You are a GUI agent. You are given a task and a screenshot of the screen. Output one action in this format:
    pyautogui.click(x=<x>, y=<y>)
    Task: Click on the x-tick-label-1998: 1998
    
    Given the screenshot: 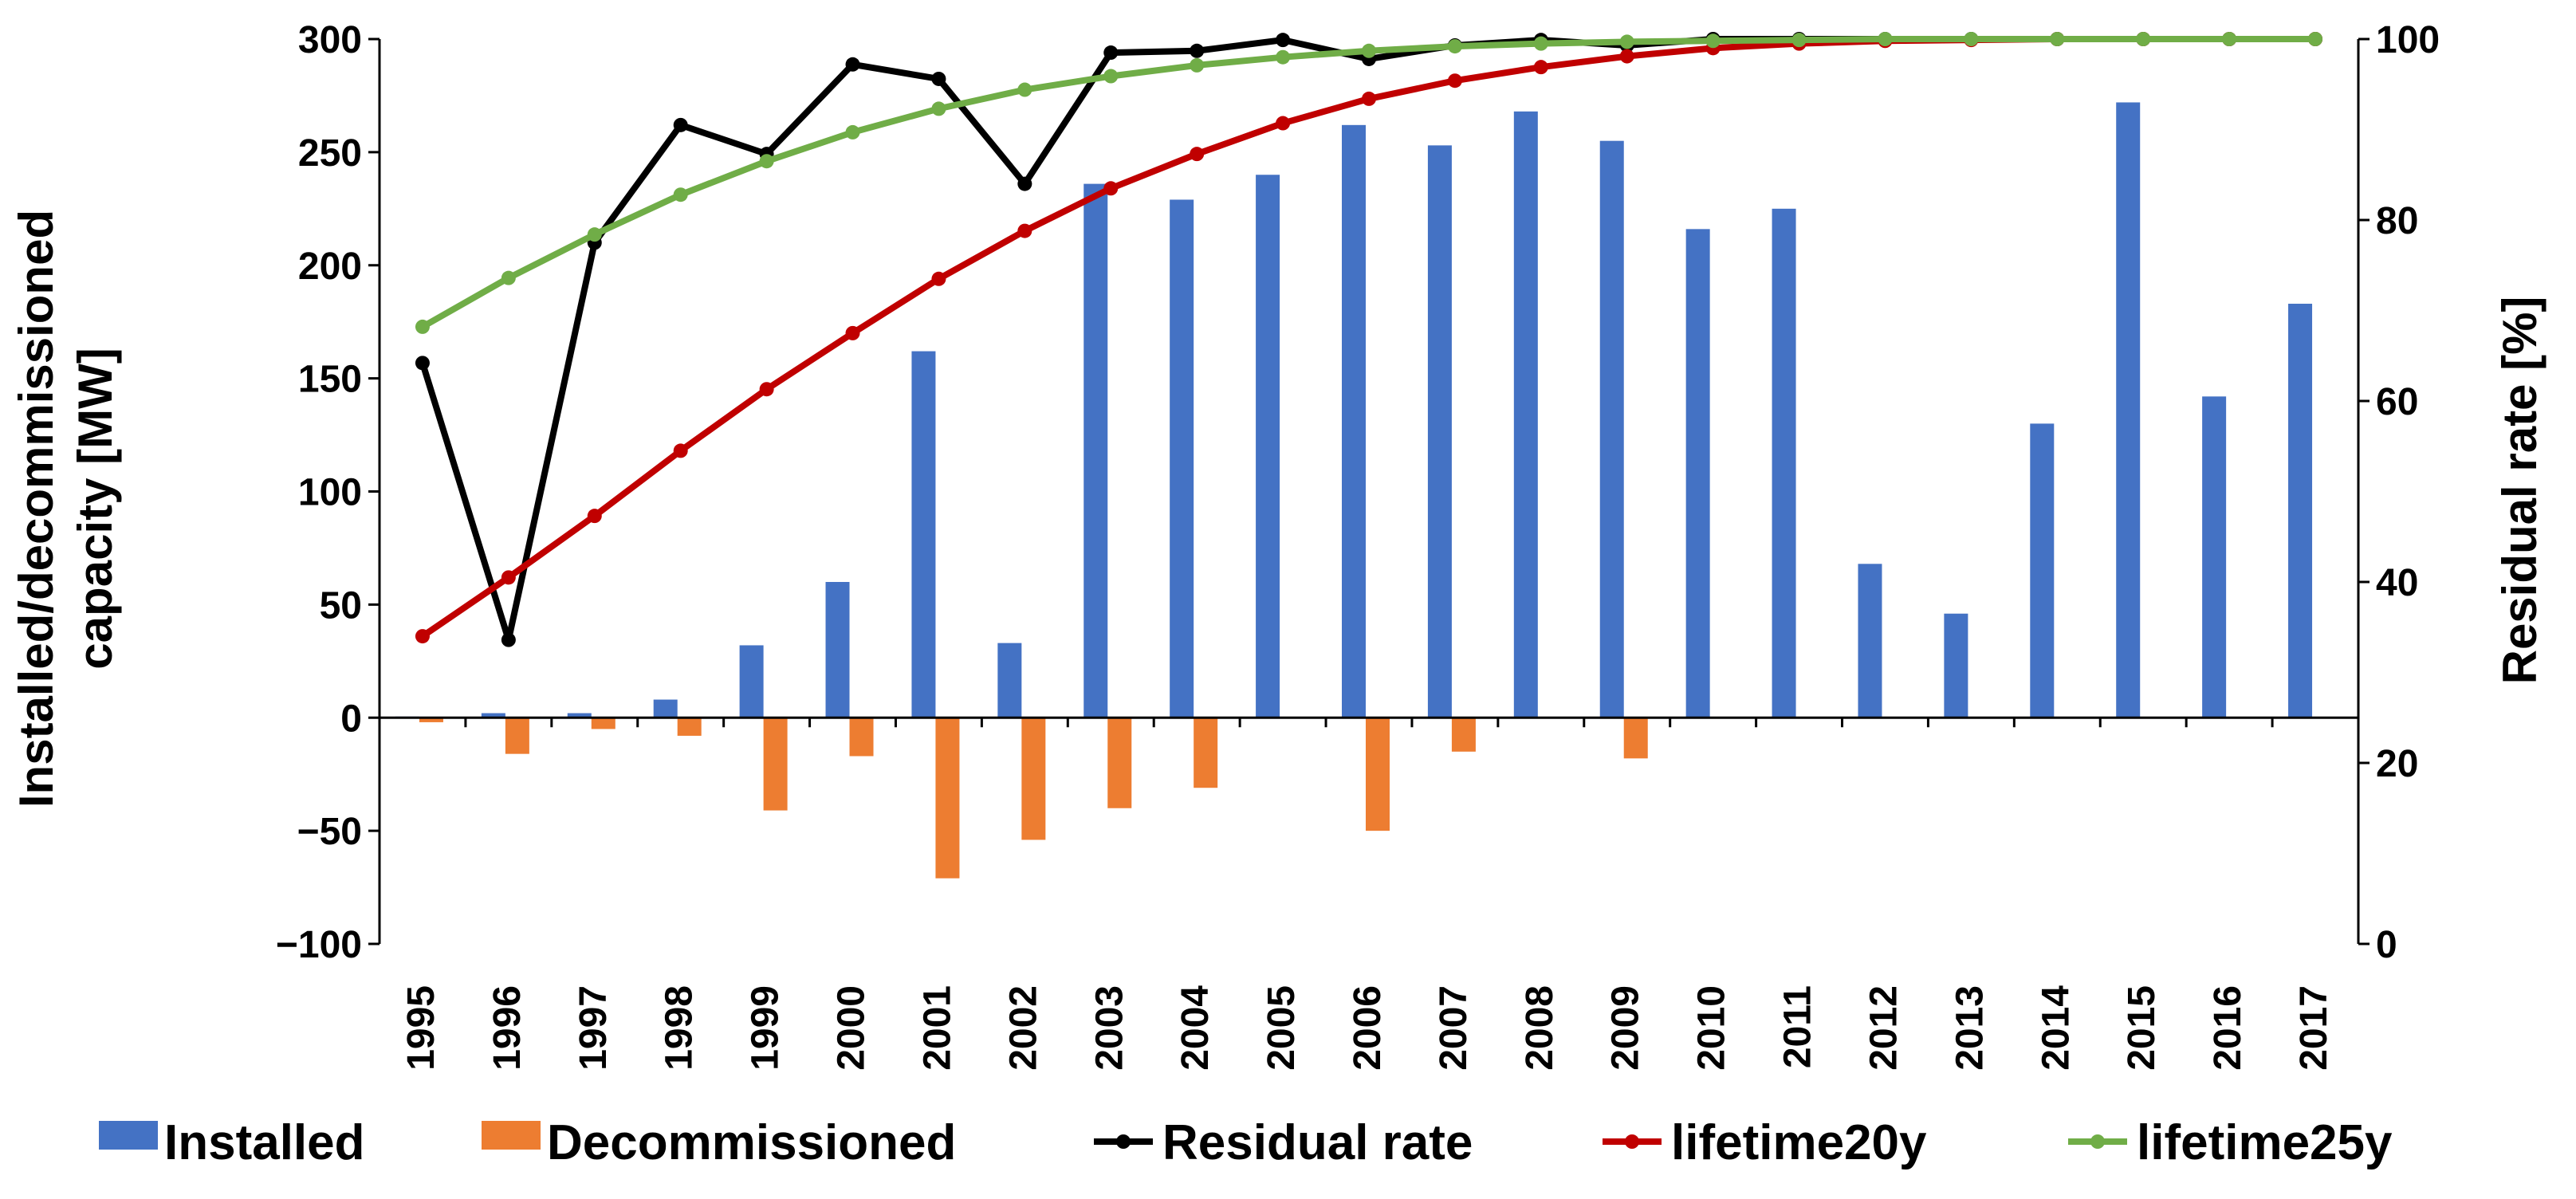 What is the action you would take?
    pyautogui.click(x=680, y=1028)
    